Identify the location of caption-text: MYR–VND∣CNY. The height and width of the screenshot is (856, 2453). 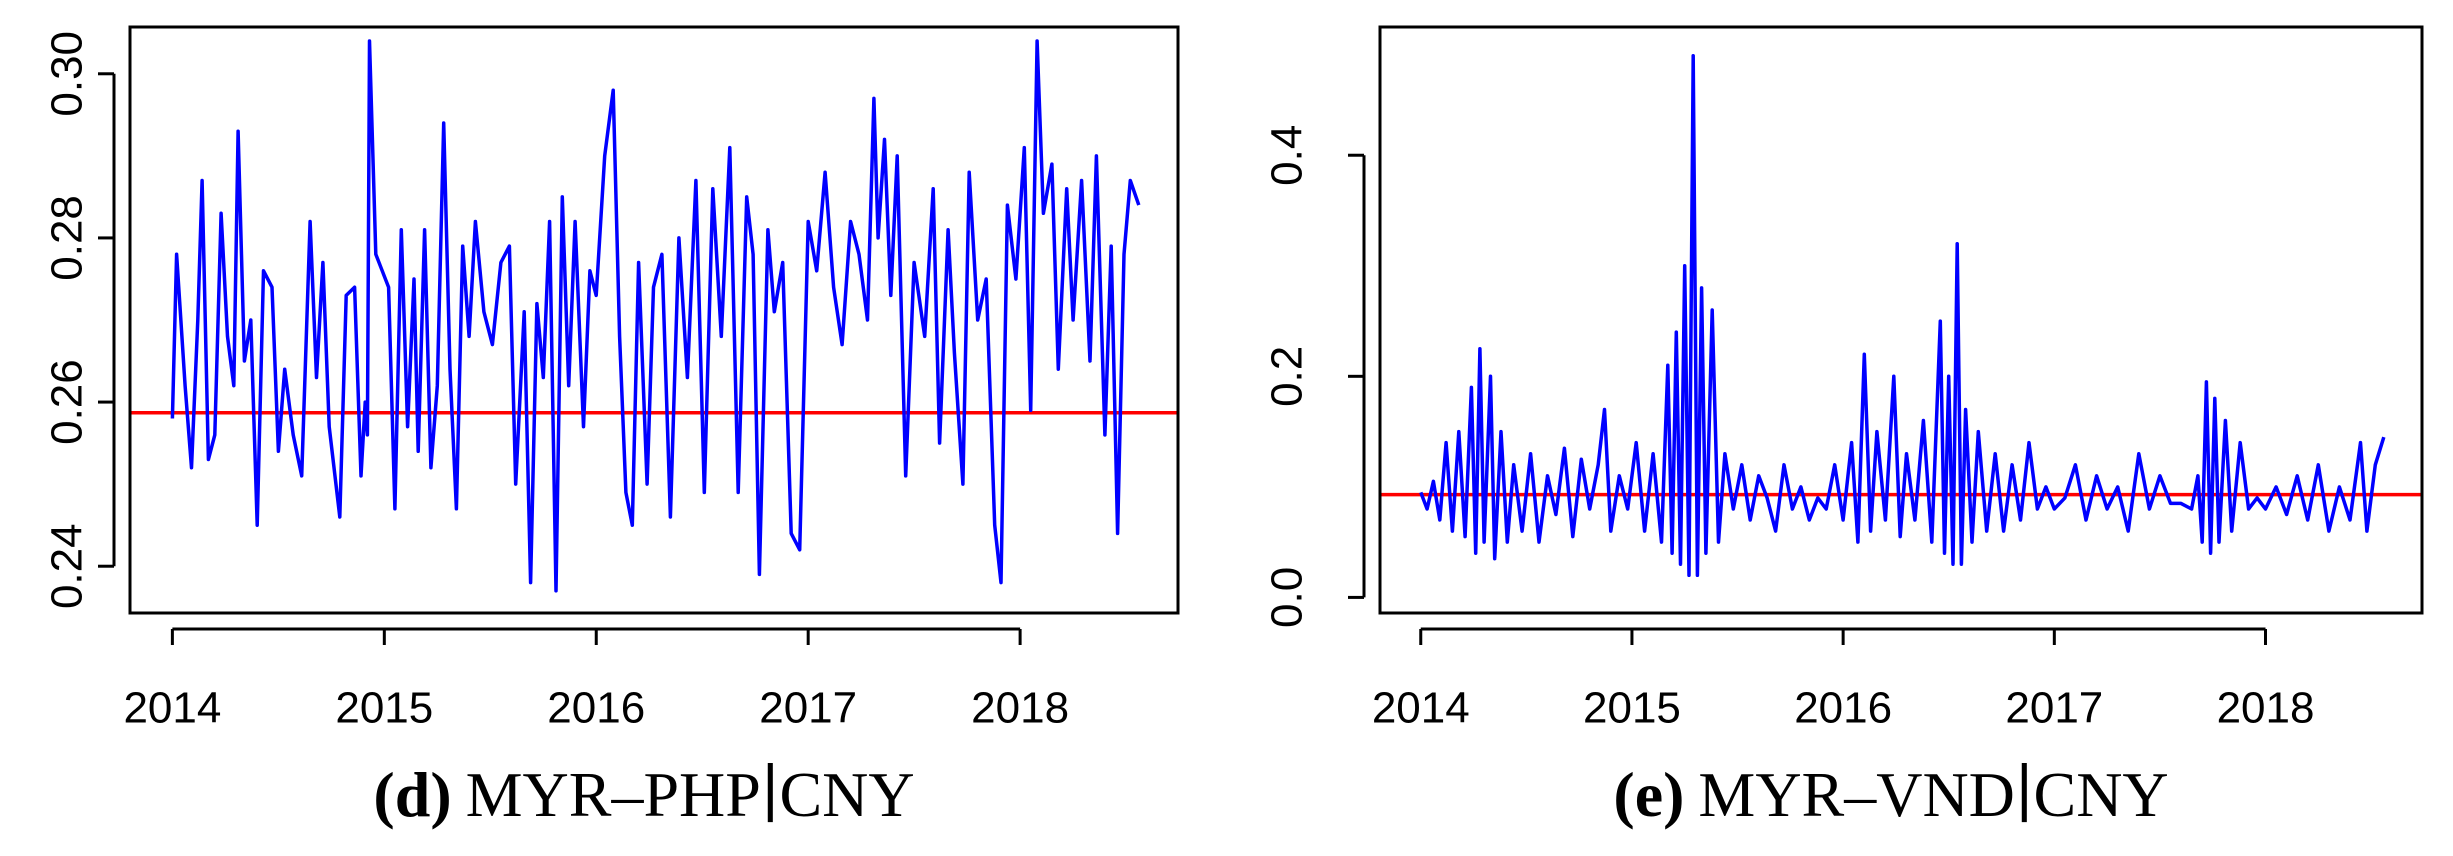
(1933, 794).